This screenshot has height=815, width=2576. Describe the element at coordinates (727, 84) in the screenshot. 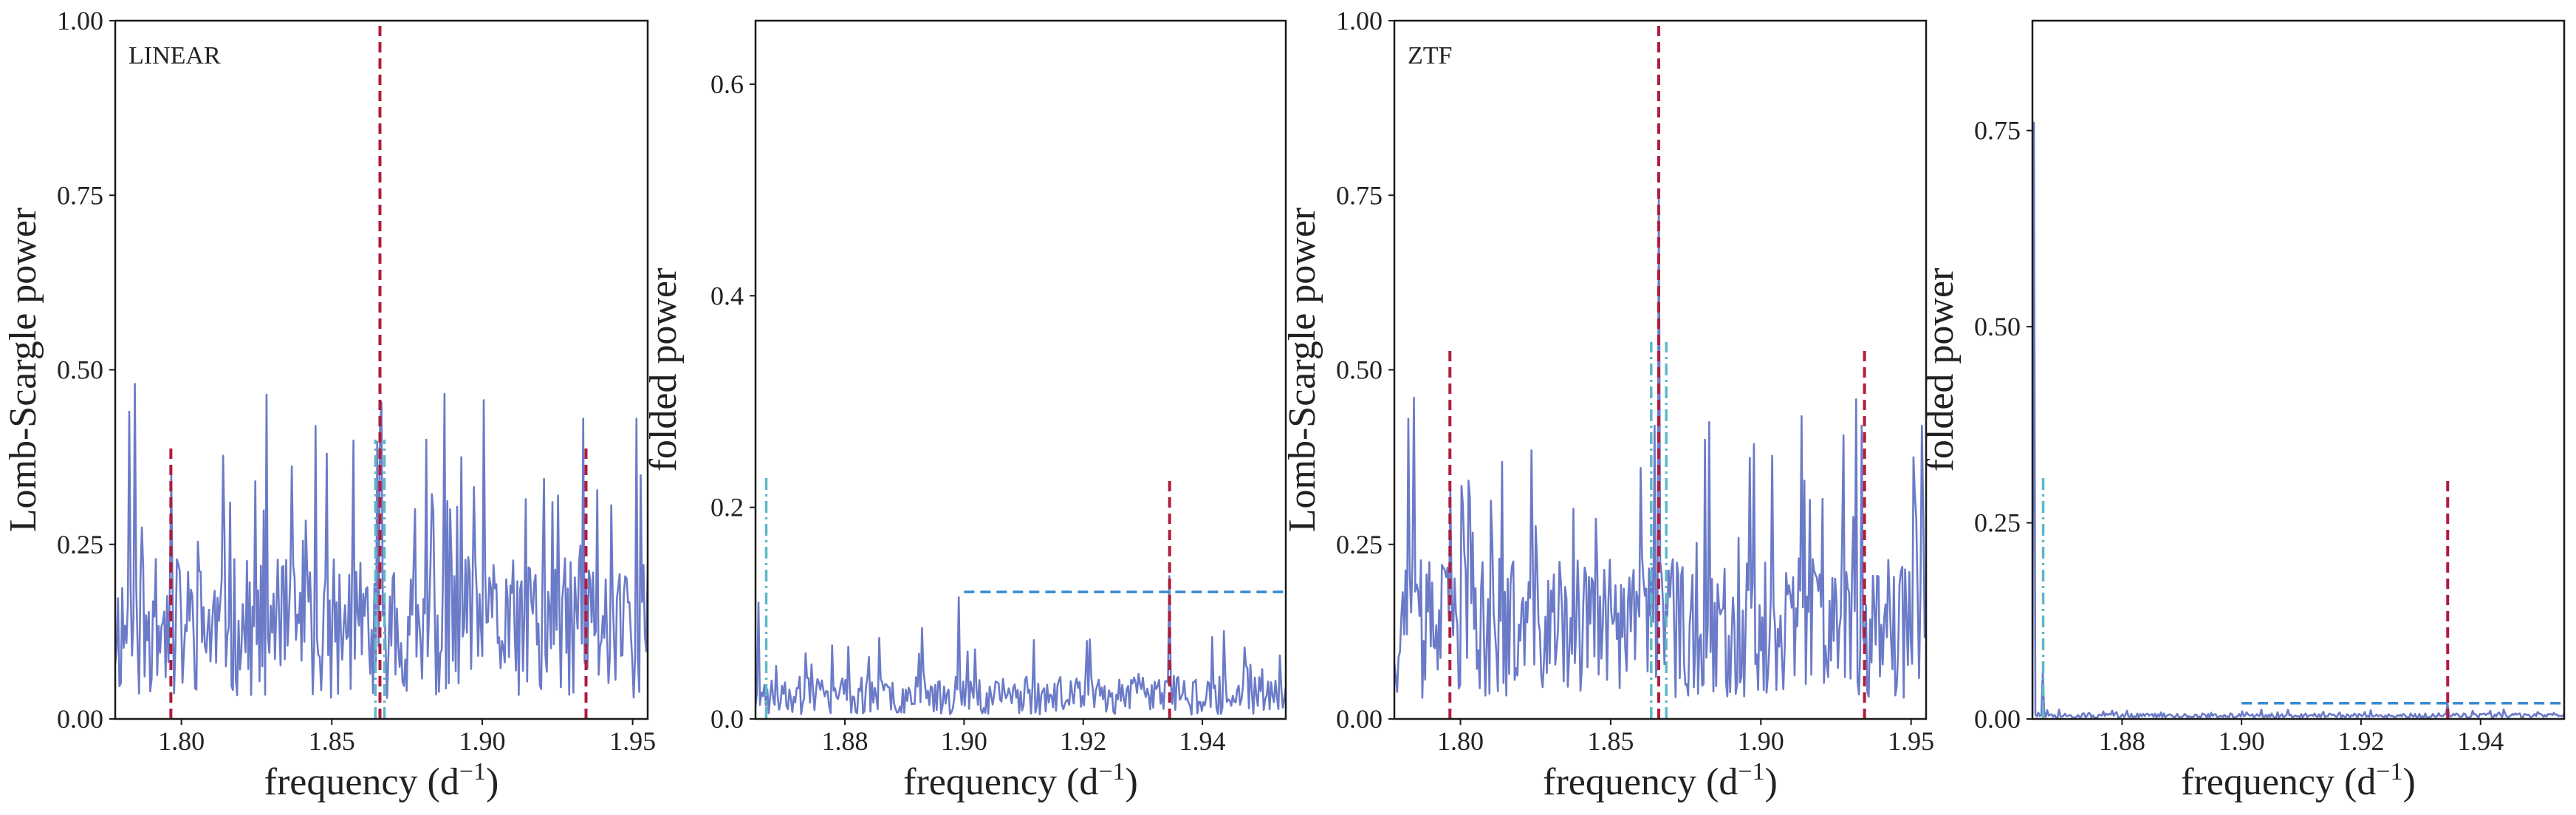

I see `y-tick-label: 0.6` at that location.